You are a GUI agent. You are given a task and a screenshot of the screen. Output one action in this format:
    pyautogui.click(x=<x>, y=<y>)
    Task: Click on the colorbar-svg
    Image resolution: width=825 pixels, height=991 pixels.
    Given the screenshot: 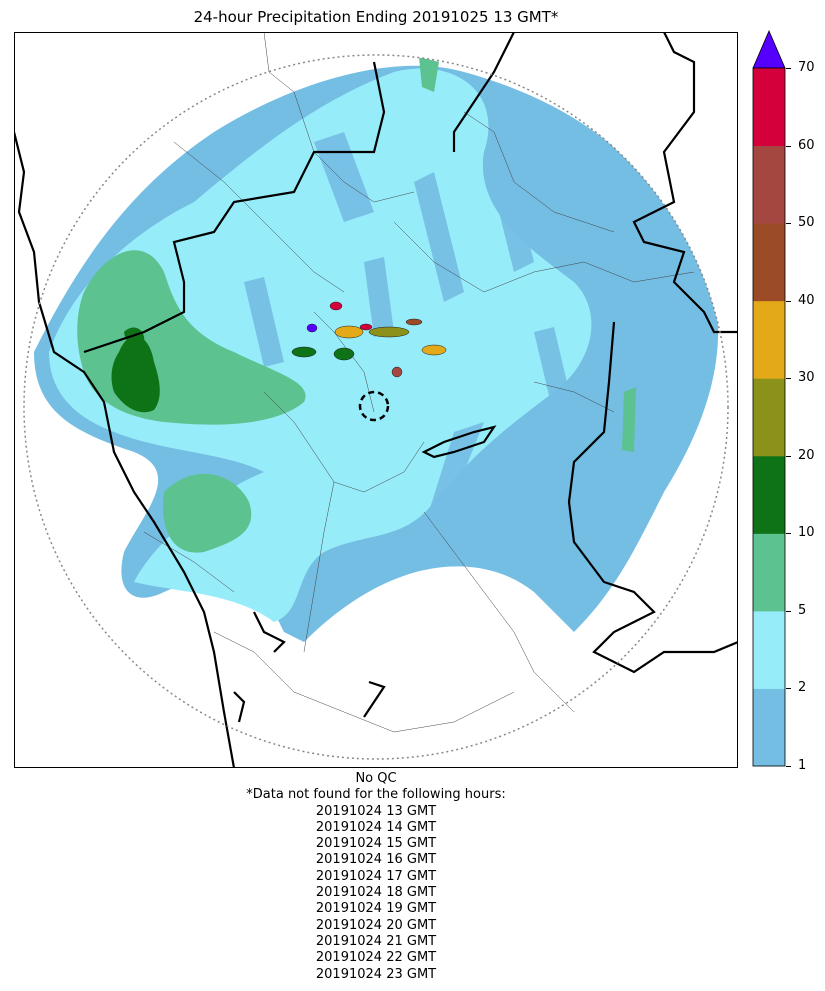 What is the action you would take?
    pyautogui.click(x=769, y=398)
    